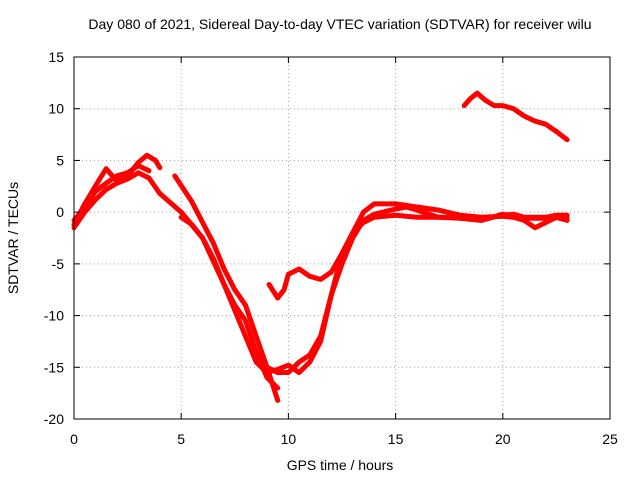  What do you see at coordinates (111, 193) in the screenshot?
I see `series-line-sat-b` at bounding box center [111, 193].